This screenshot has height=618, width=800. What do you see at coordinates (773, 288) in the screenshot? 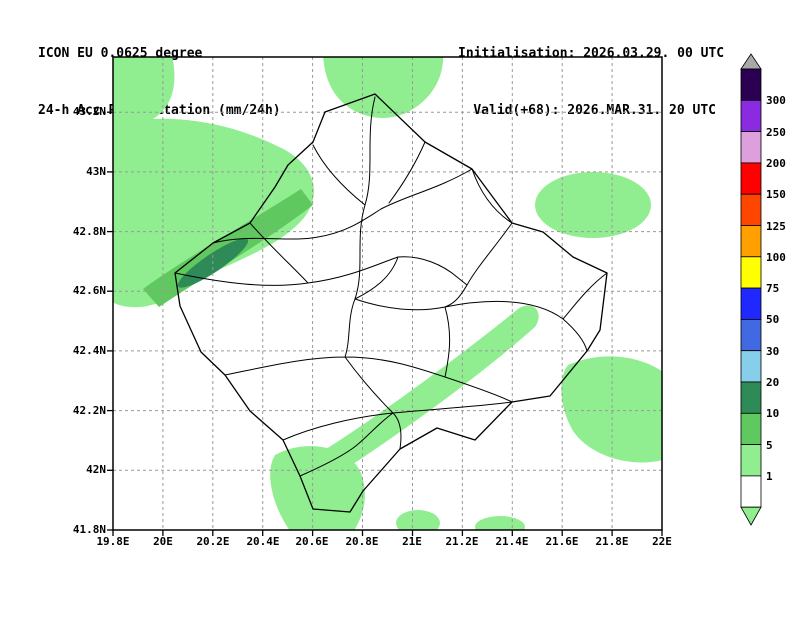
I see `colorbar-label: 75` at bounding box center [773, 288].